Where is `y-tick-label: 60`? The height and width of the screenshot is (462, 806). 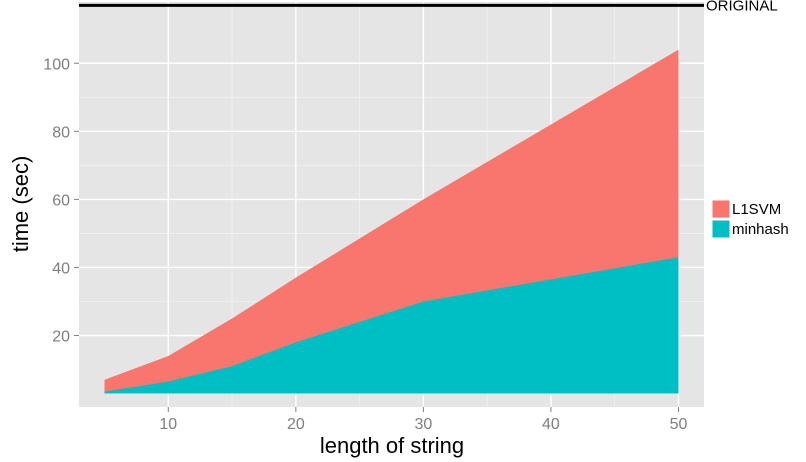 y-tick-label: 60 is located at coordinates (61, 200).